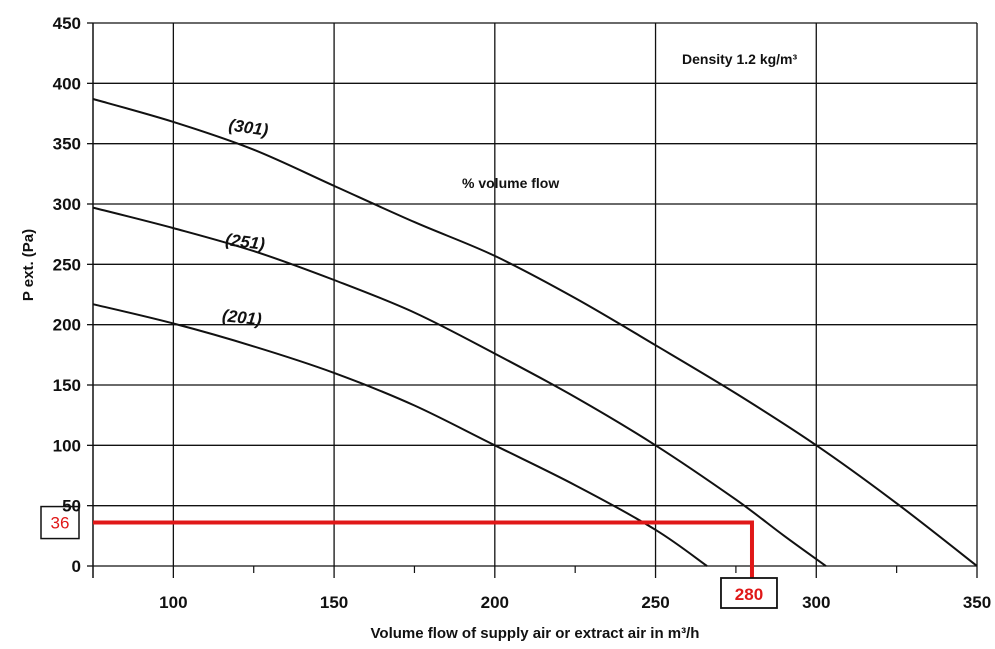  I want to click on y-tick-label: 400, so click(67, 83).